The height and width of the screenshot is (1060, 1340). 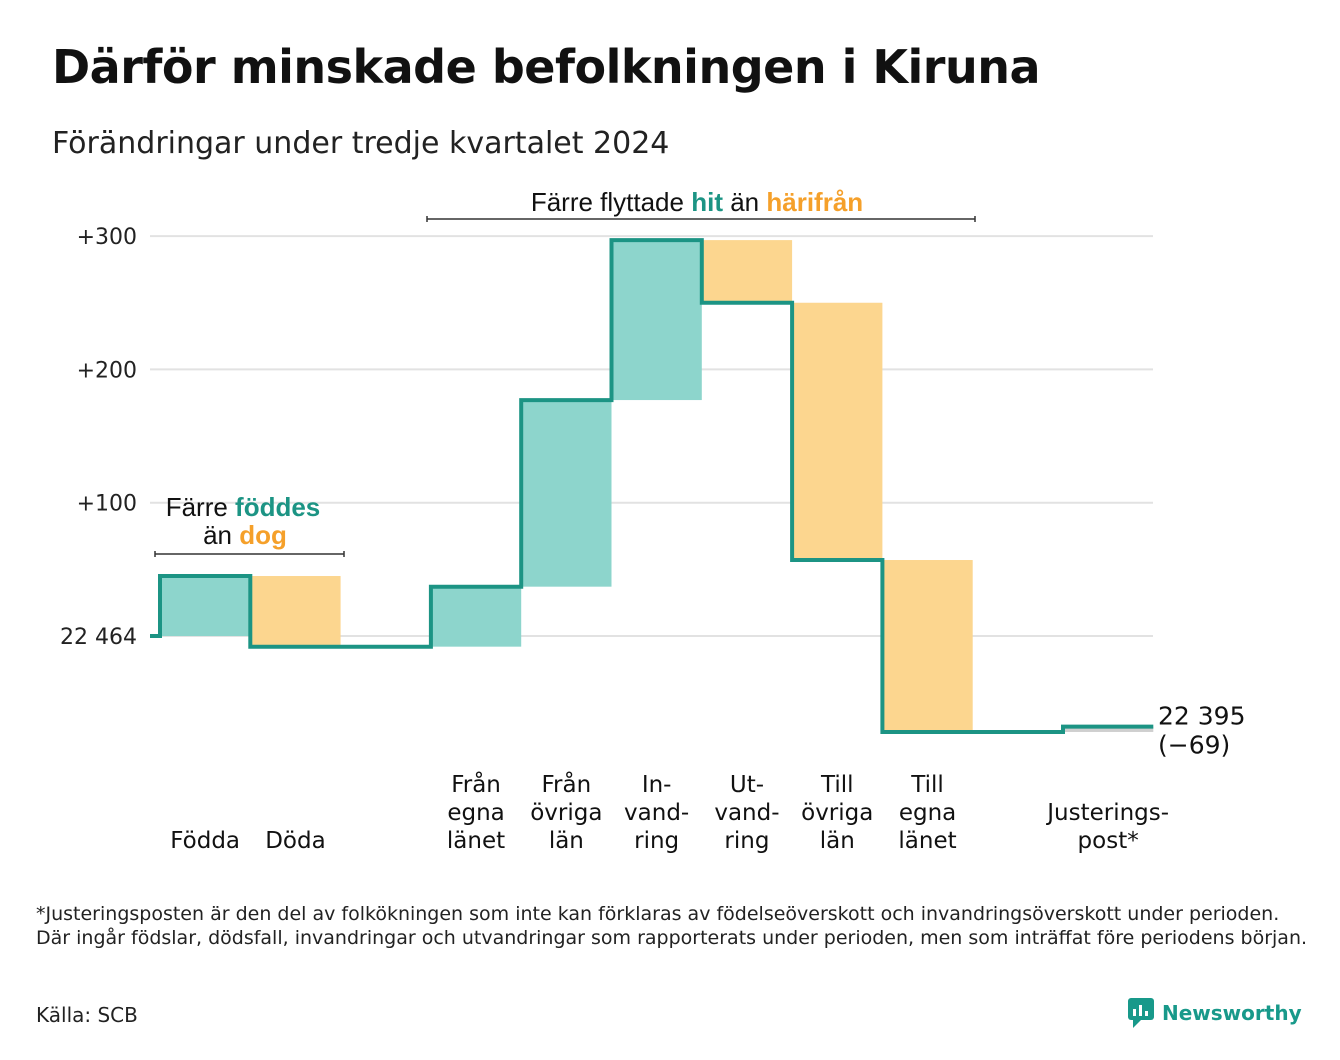 What do you see at coordinates (927, 813) in the screenshot?
I see `category-label: Till egna länet` at bounding box center [927, 813].